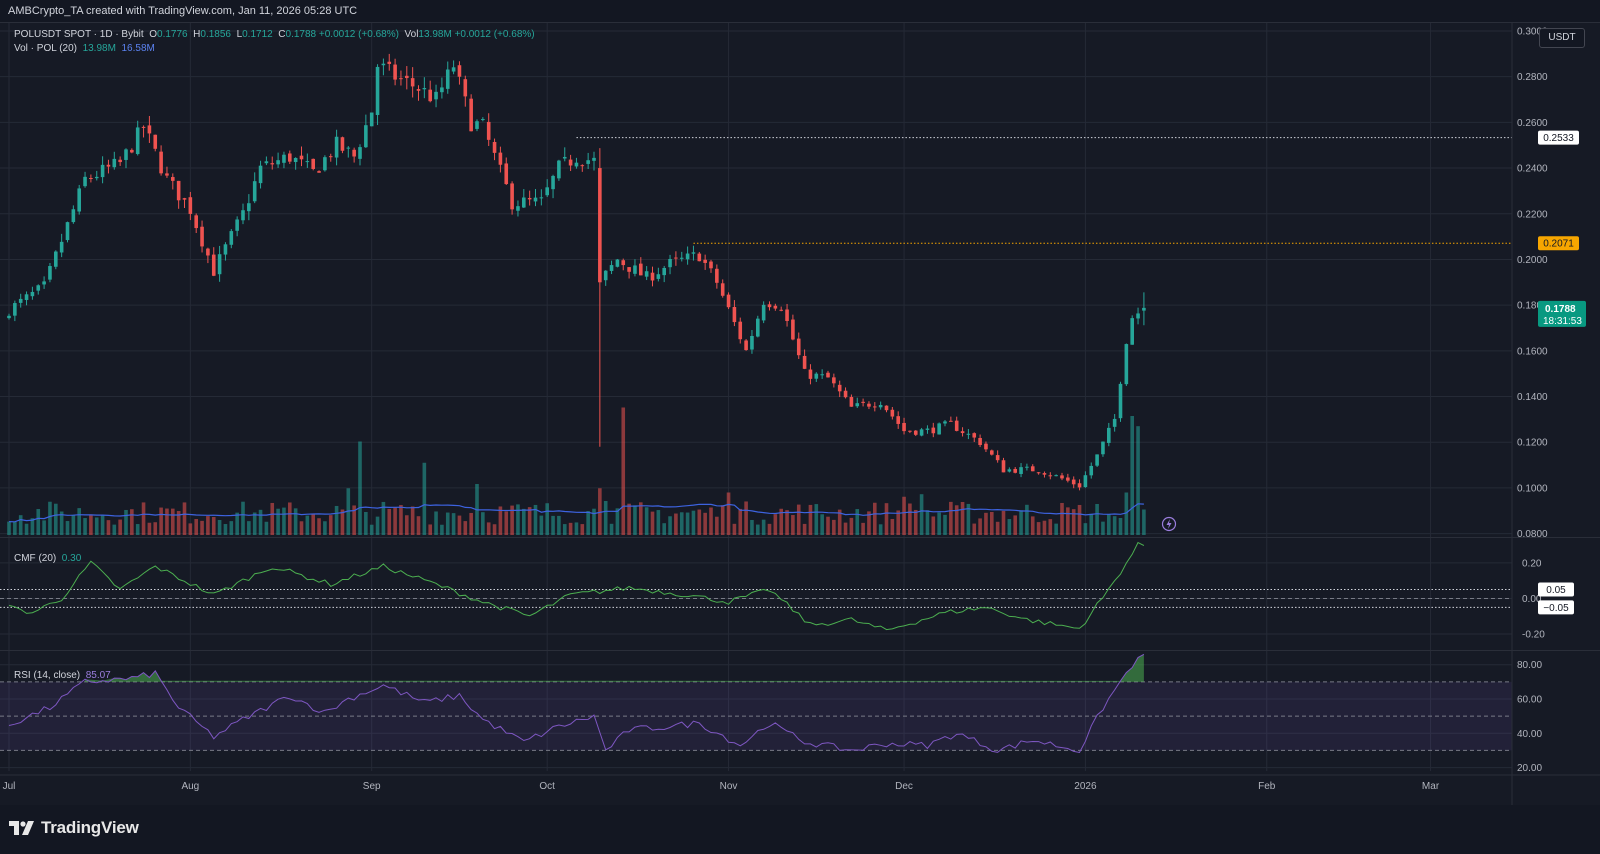  Describe the element at coordinates (1529, 768) in the screenshot. I see `rsi-tick-label: 20.00` at that location.